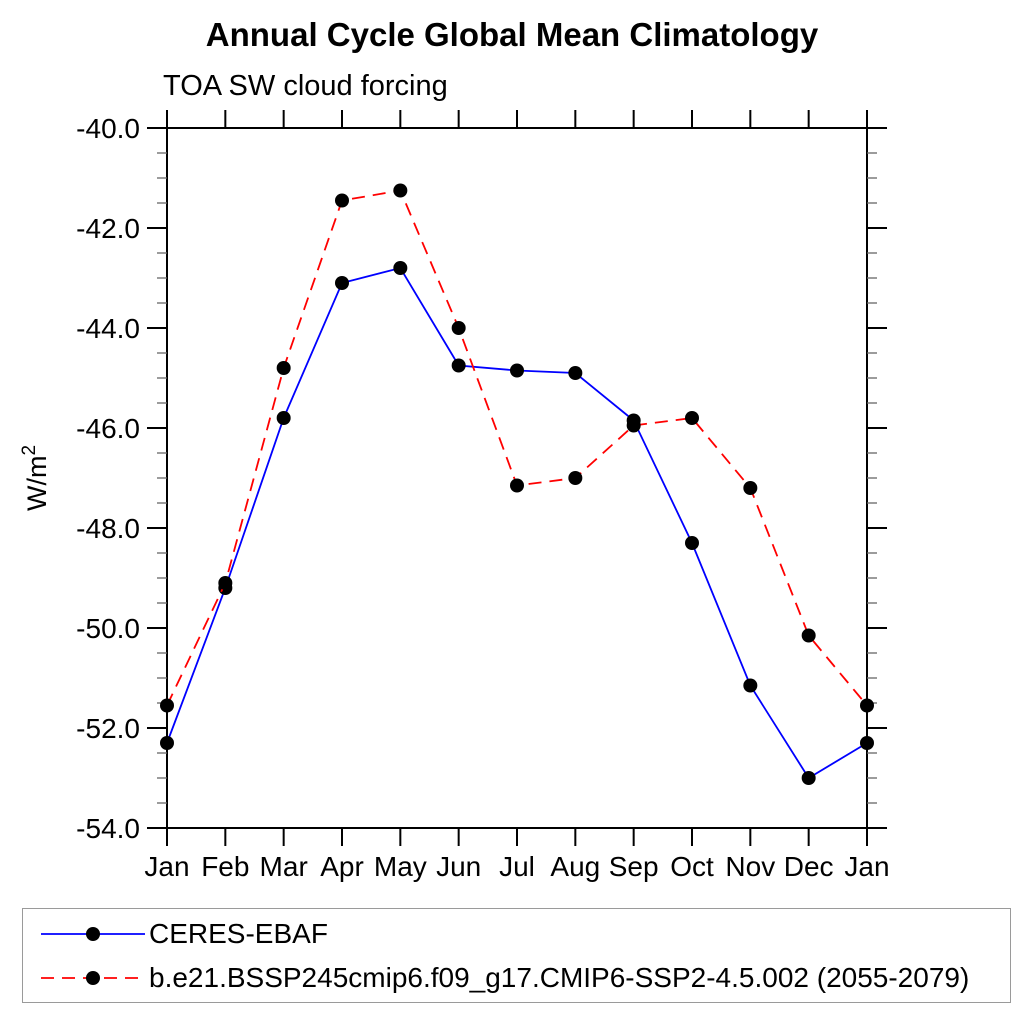  I want to click on legend-sample-red-dashed-line, so click(93, 977).